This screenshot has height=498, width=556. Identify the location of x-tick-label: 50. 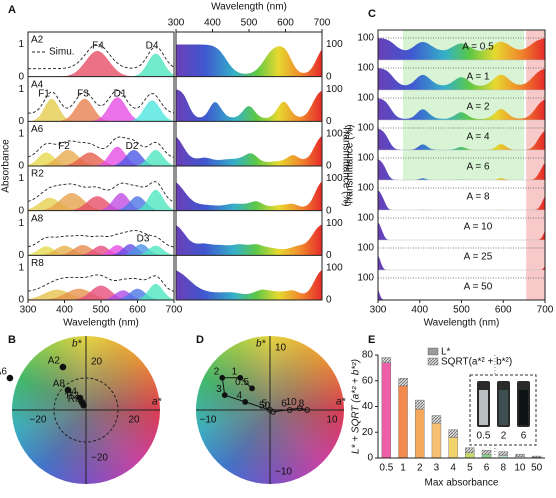
(537, 468).